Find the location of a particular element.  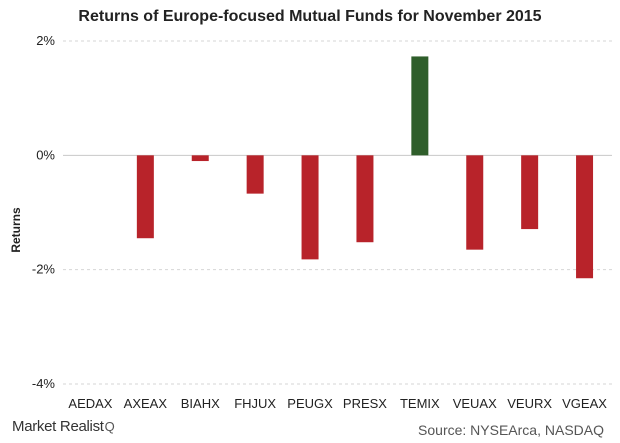

x-tick-label: PEUGX is located at coordinates (310, 403).